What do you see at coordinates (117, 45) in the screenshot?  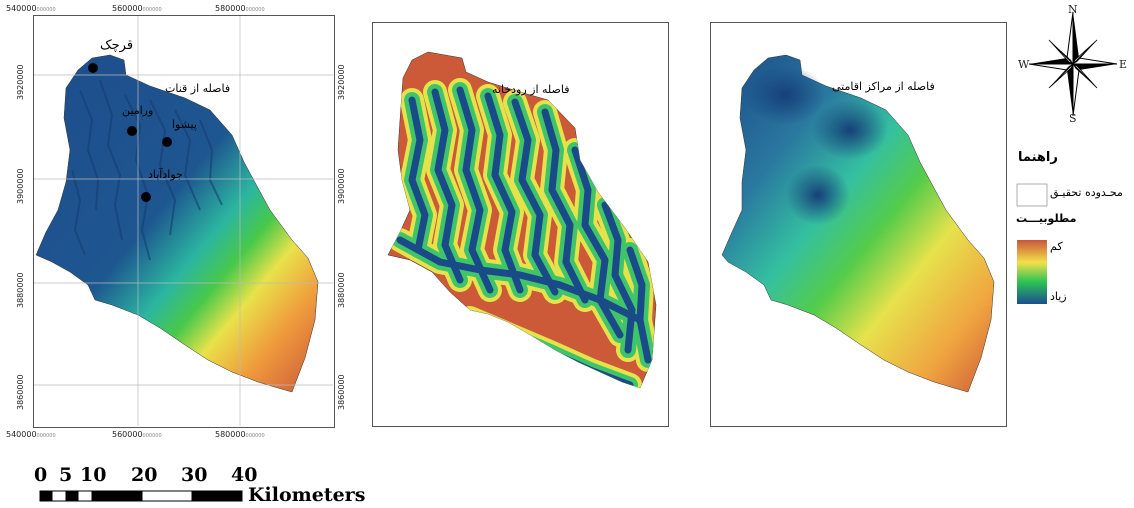 I see `city-label-qarchak: قرچک` at bounding box center [117, 45].